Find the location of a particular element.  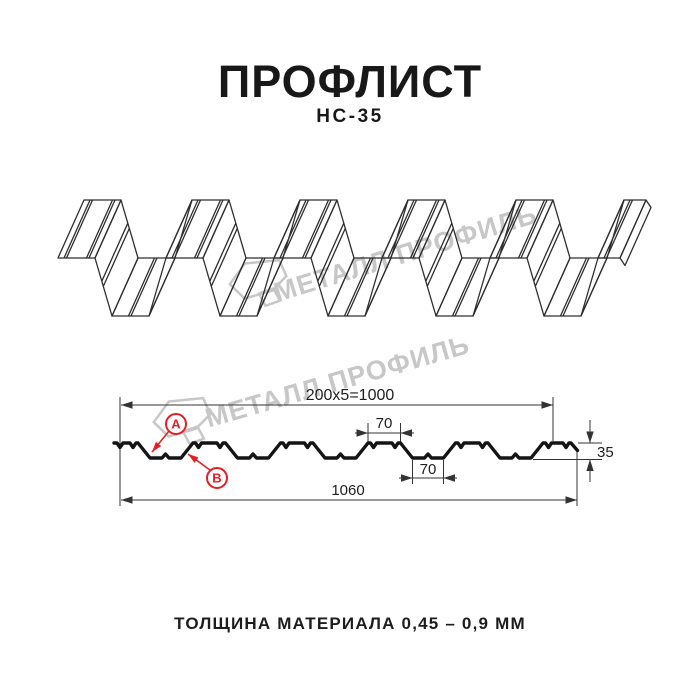

callout-b-circle is located at coordinates (217, 478).